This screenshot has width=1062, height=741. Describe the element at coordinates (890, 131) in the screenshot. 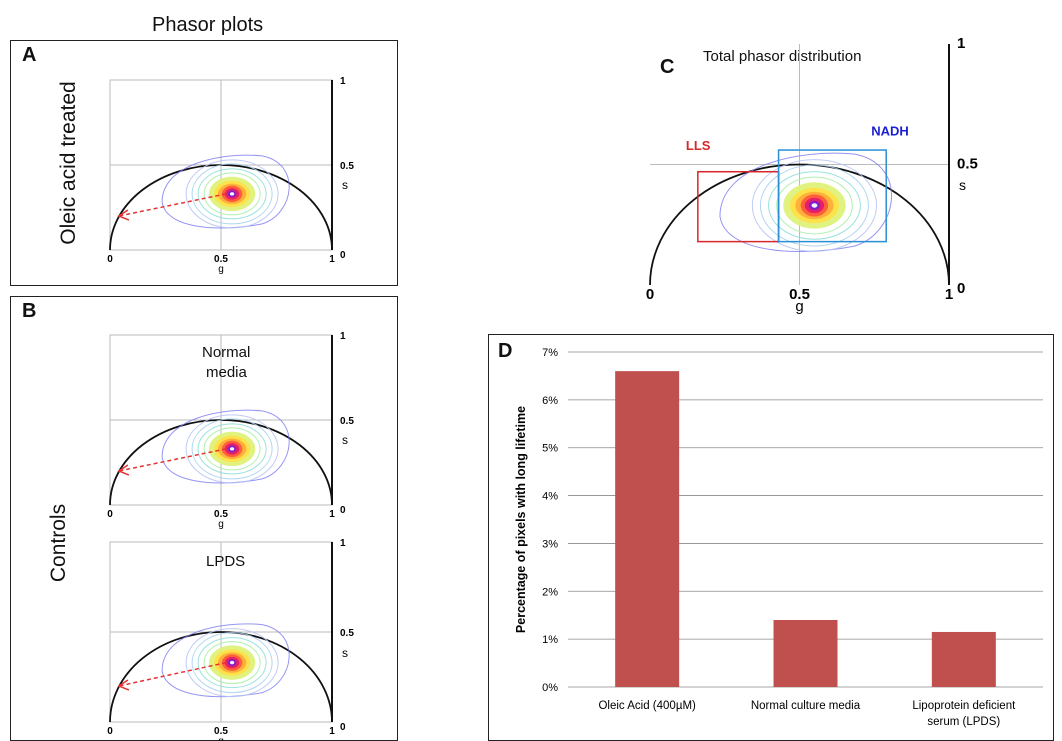

I see `nadh-label: NADH` at that location.